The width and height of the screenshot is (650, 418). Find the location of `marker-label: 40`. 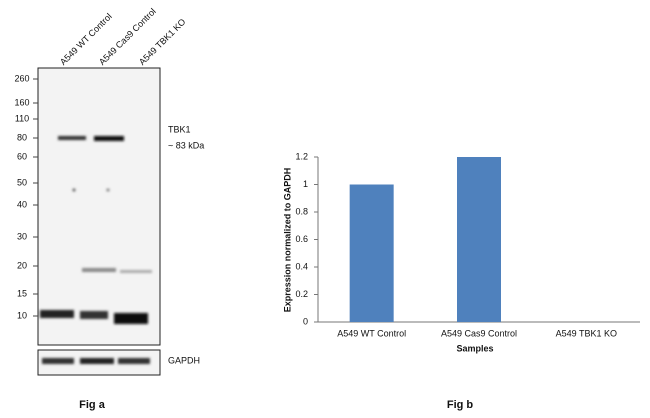

marker-label: 40 is located at coordinates (22, 204).